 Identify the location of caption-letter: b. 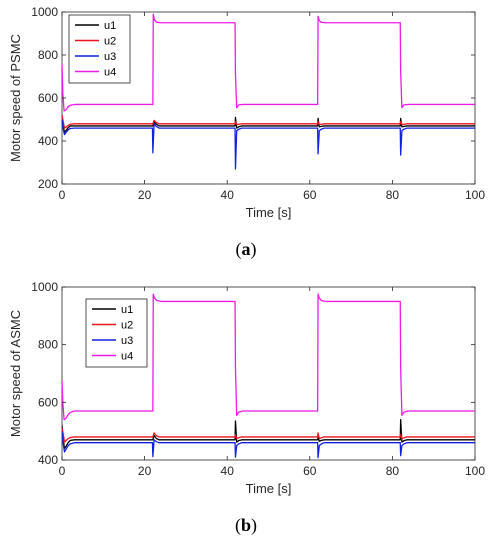
(246, 525).